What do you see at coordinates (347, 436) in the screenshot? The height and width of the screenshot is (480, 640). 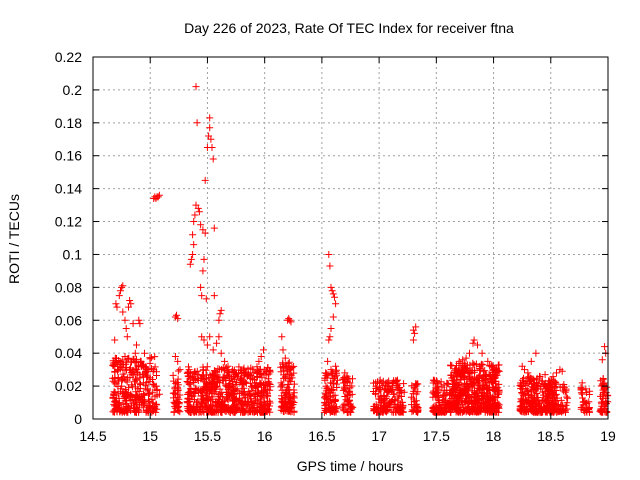 I see `x-tick-labels: 14.5 15 15.5 16 16.5 17 17.5 18 18.5 19` at bounding box center [347, 436].